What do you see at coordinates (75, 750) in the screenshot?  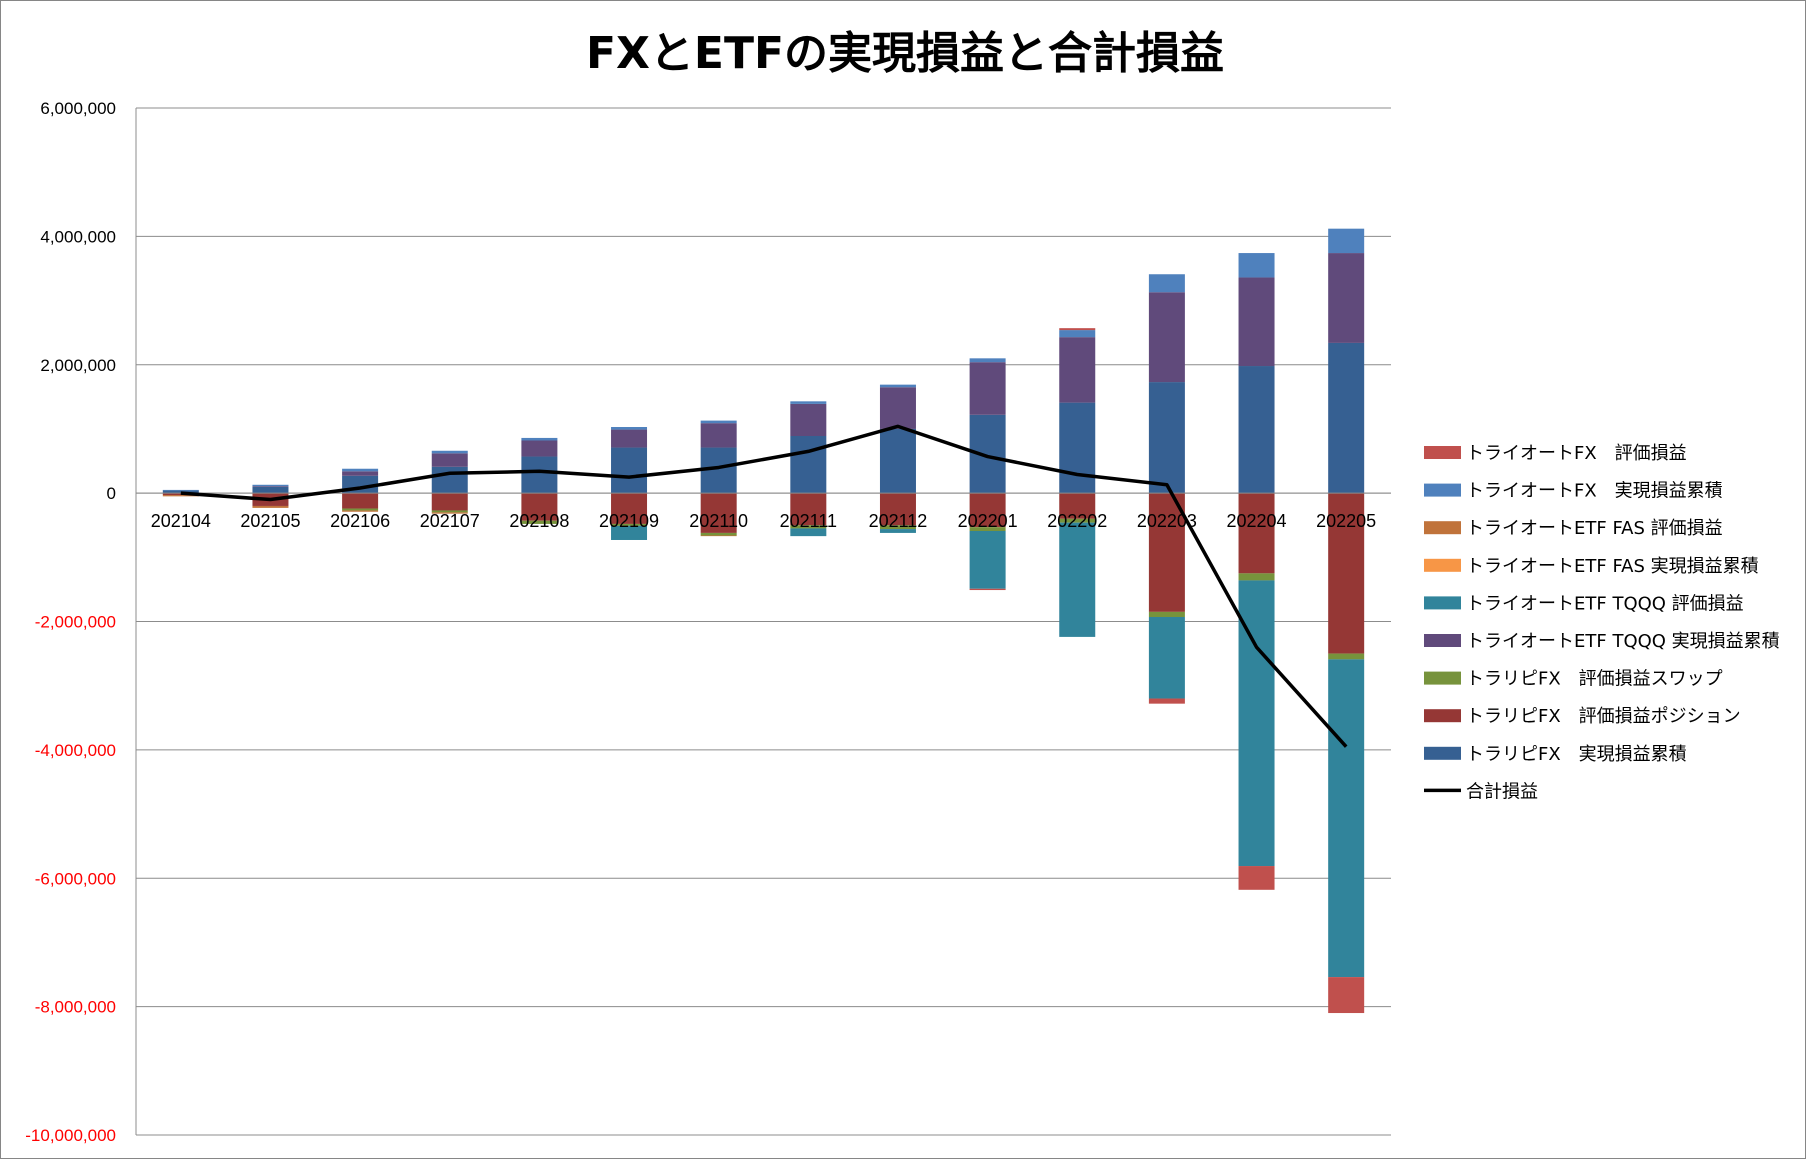 I see `y-tick-label: -4,000,000` at bounding box center [75, 750].